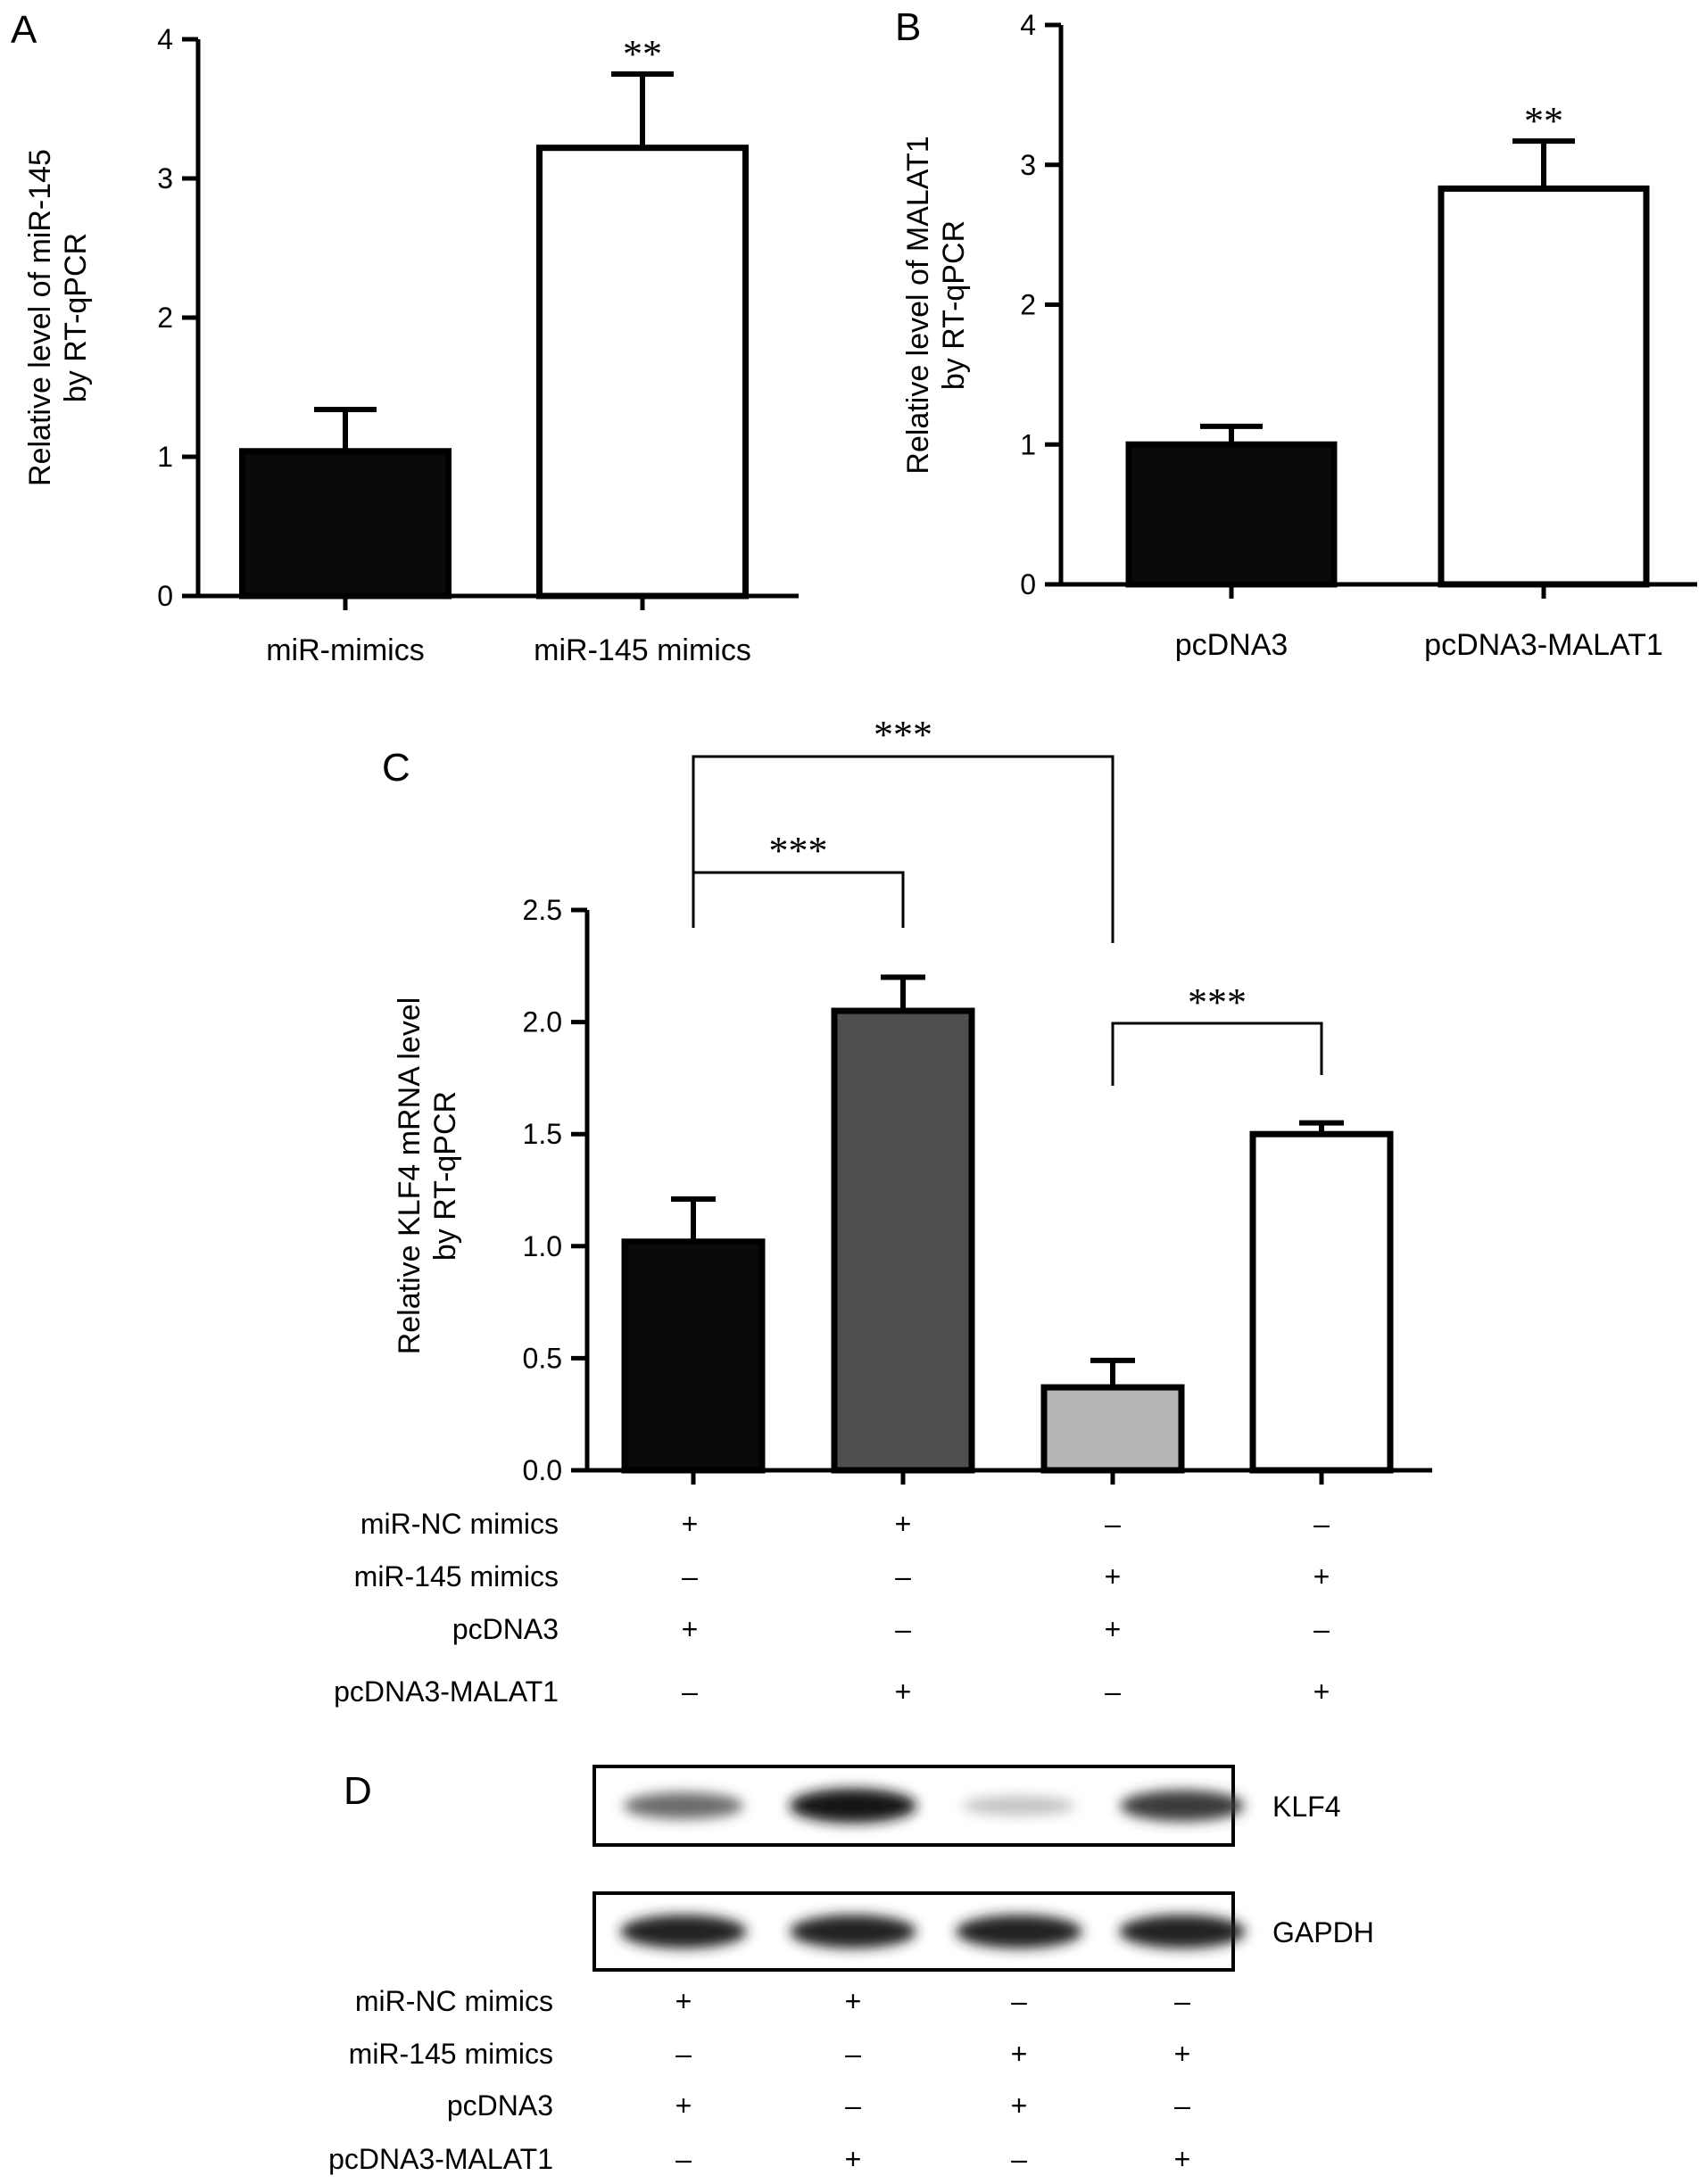 The image size is (1707, 2184). I want to click on cond-d-cell-3-3: +, so click(1182, 2159).